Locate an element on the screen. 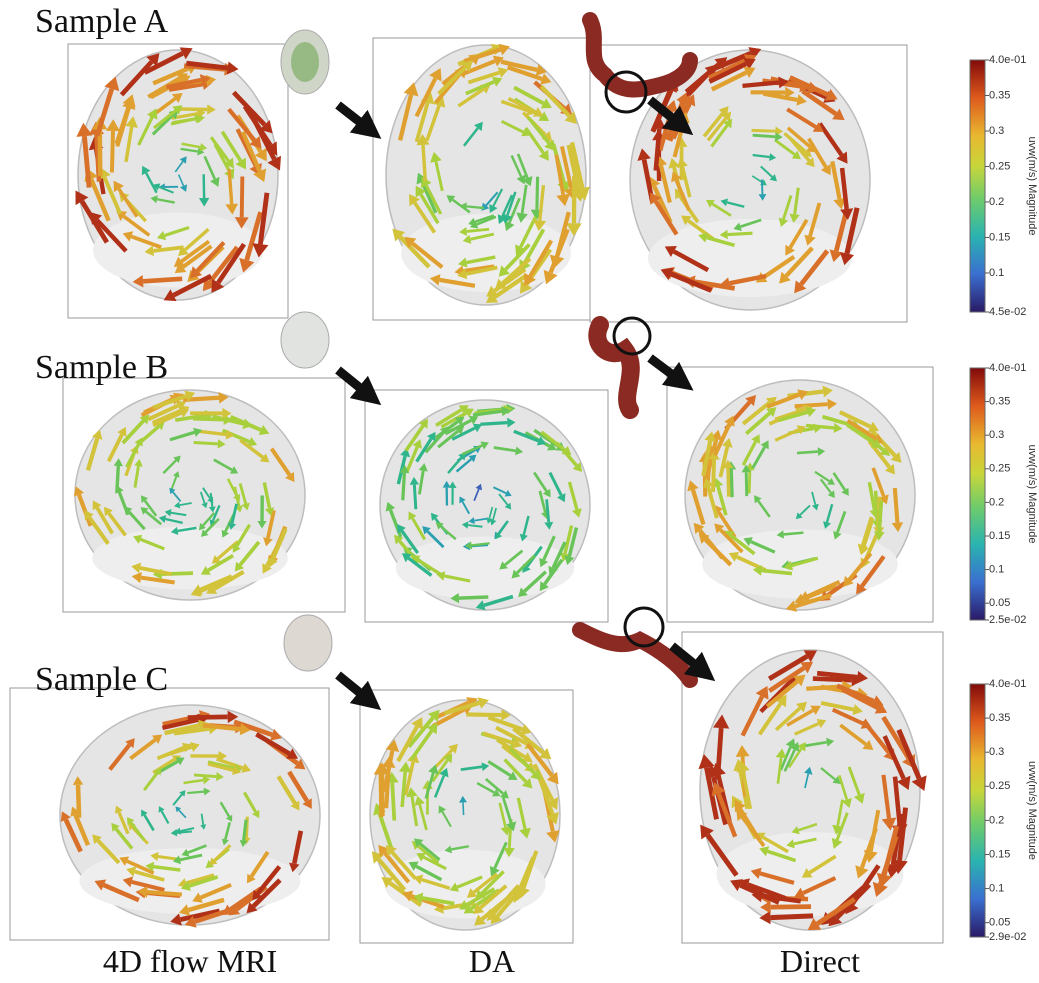  thumbnail is located at coordinates (305, 62).